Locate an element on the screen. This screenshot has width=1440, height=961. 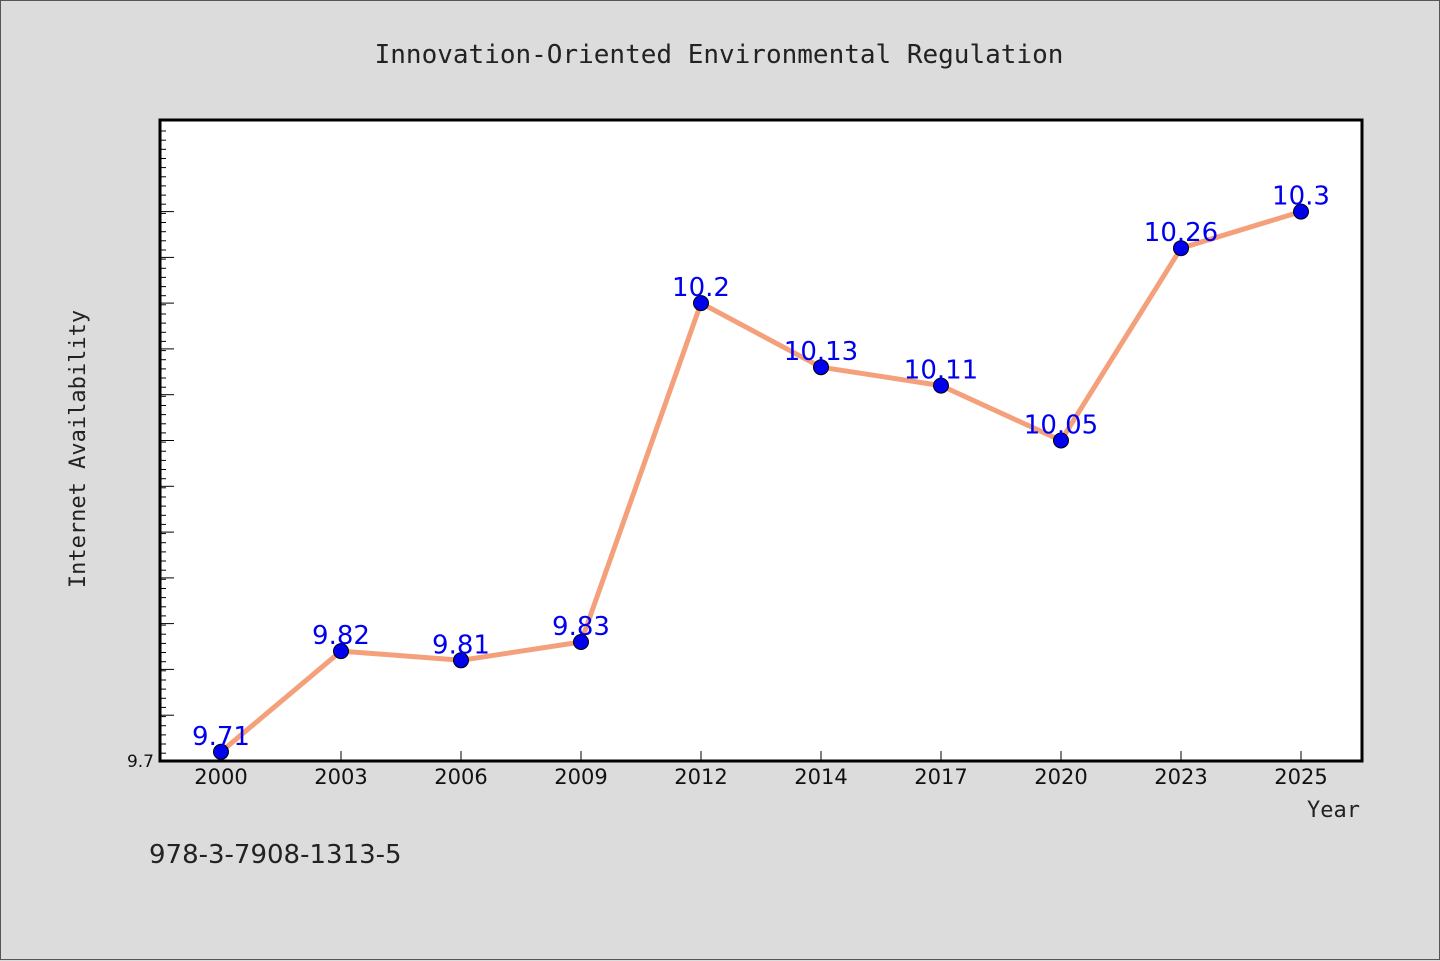
x-tick-label: 2023 is located at coordinates (1180, 777).